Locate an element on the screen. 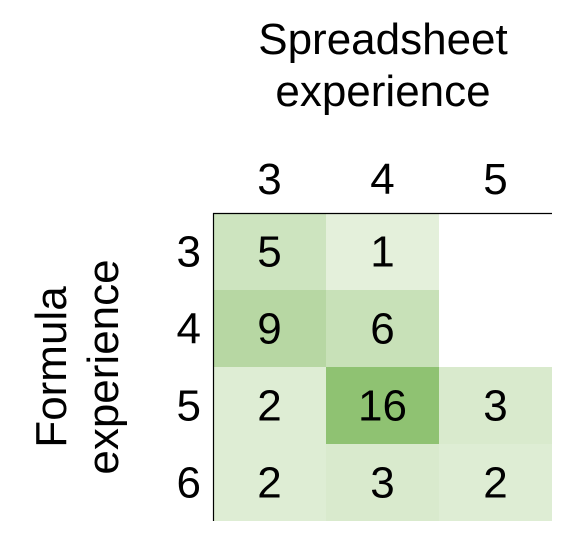 The height and width of the screenshot is (536, 565). y-tick-label: 6 is located at coordinates (189, 483).